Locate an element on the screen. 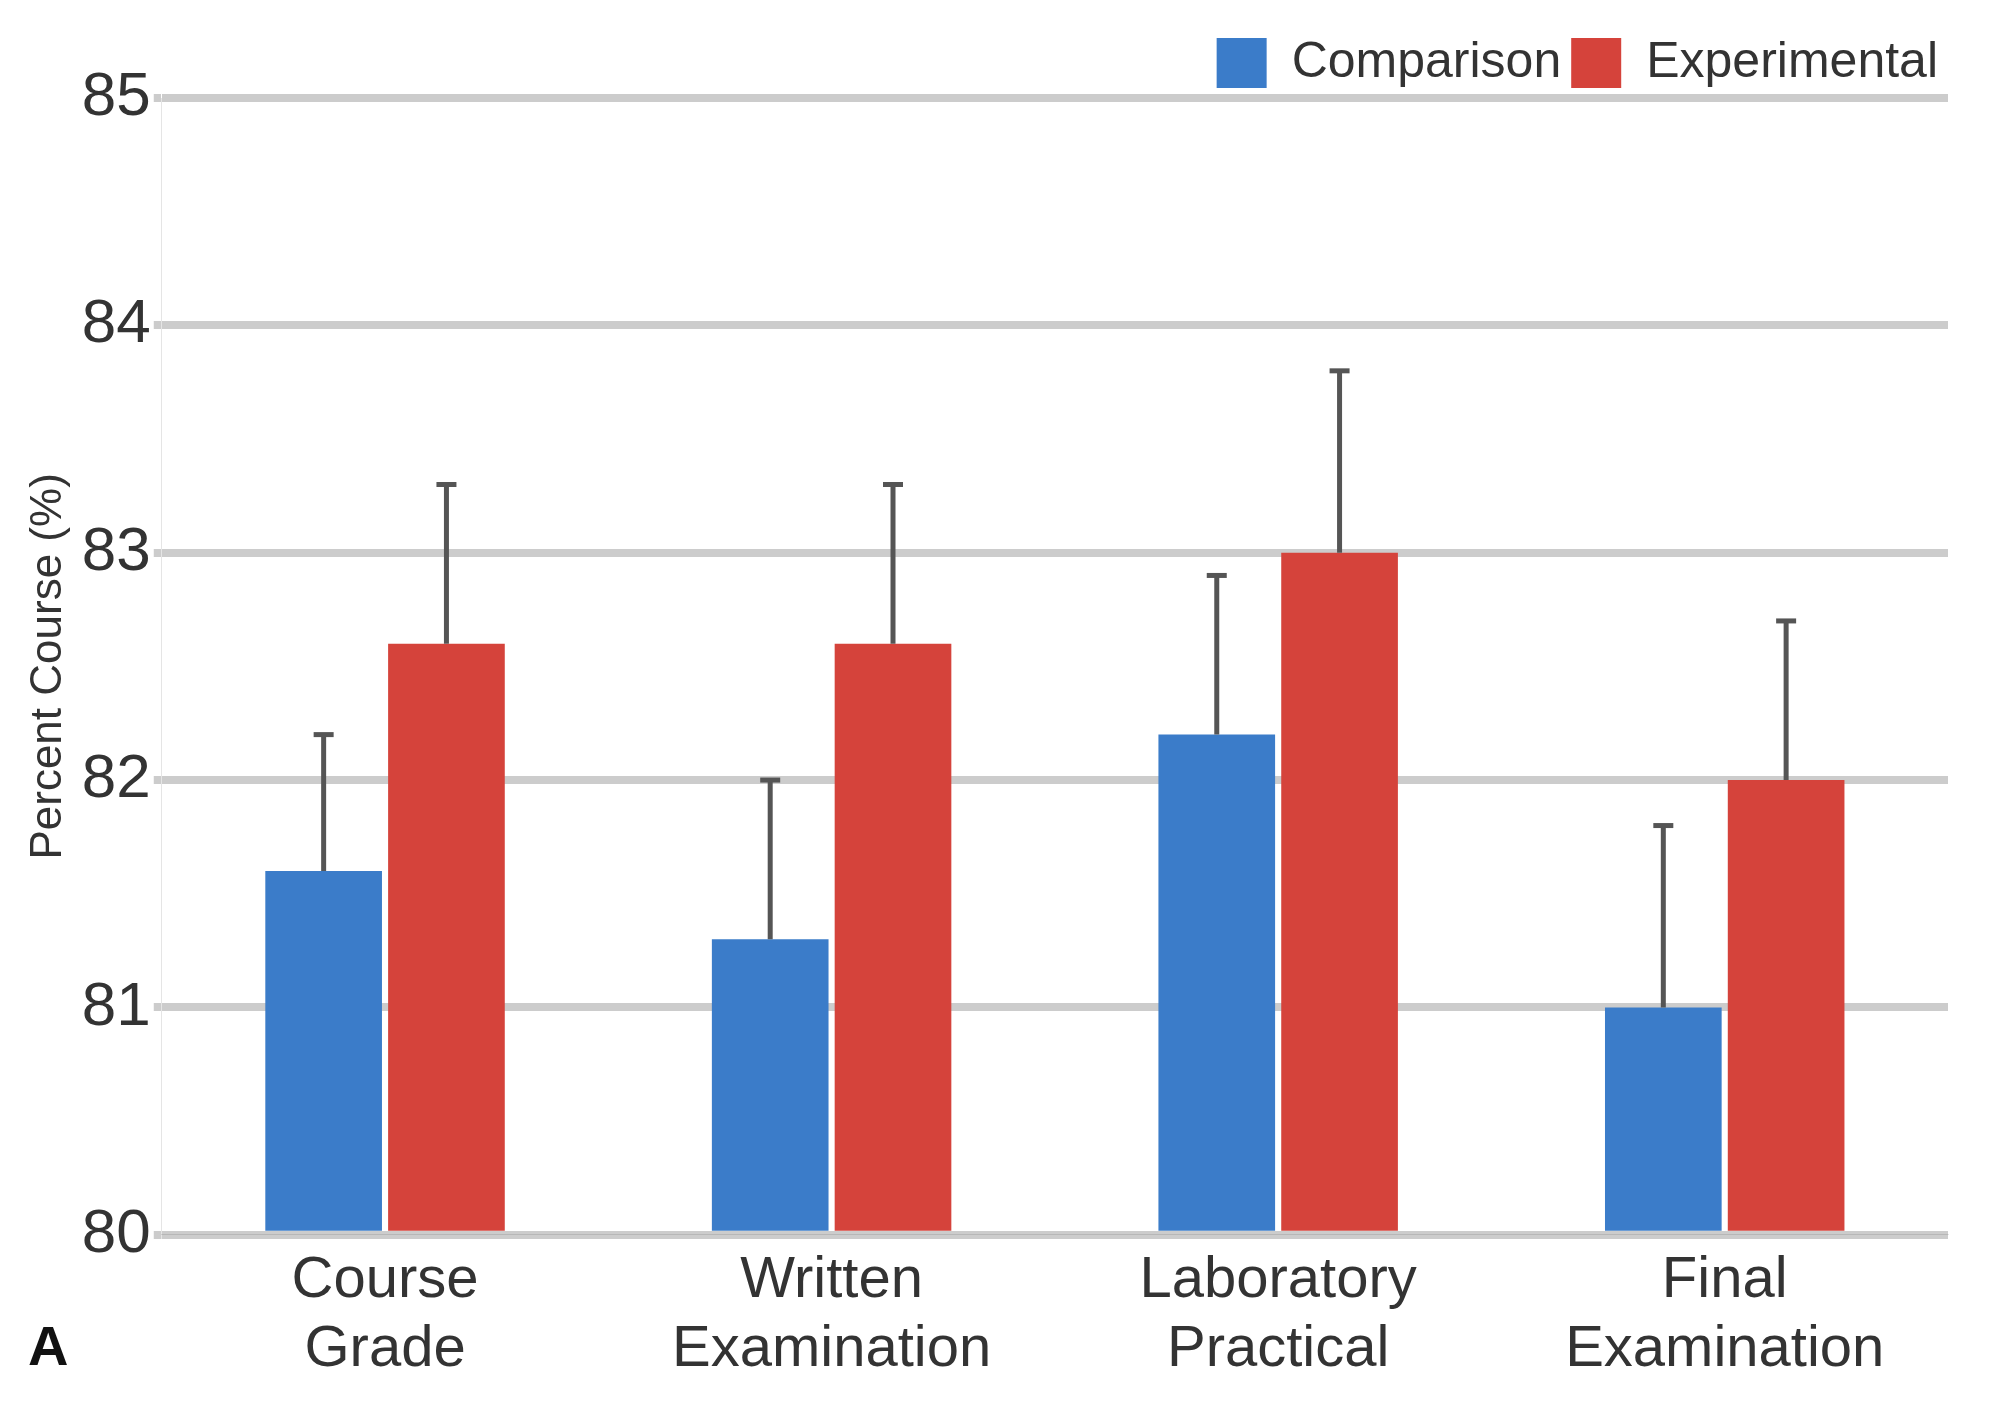  y-tick-label: 82 is located at coordinates (116, 776).